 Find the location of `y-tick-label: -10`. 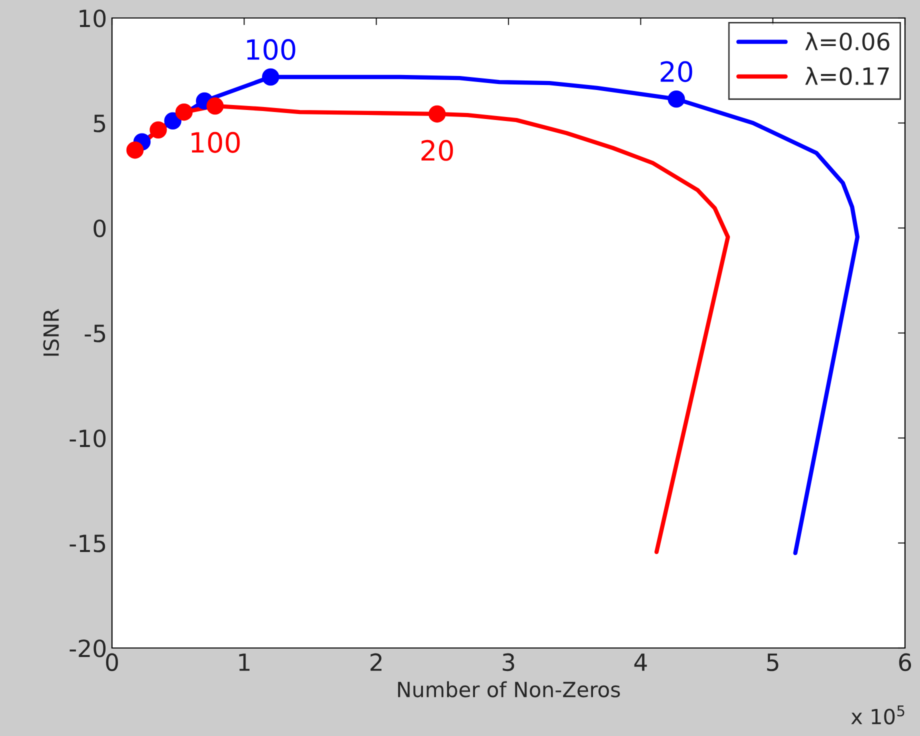

y-tick-label: -10 is located at coordinates (88, 438).